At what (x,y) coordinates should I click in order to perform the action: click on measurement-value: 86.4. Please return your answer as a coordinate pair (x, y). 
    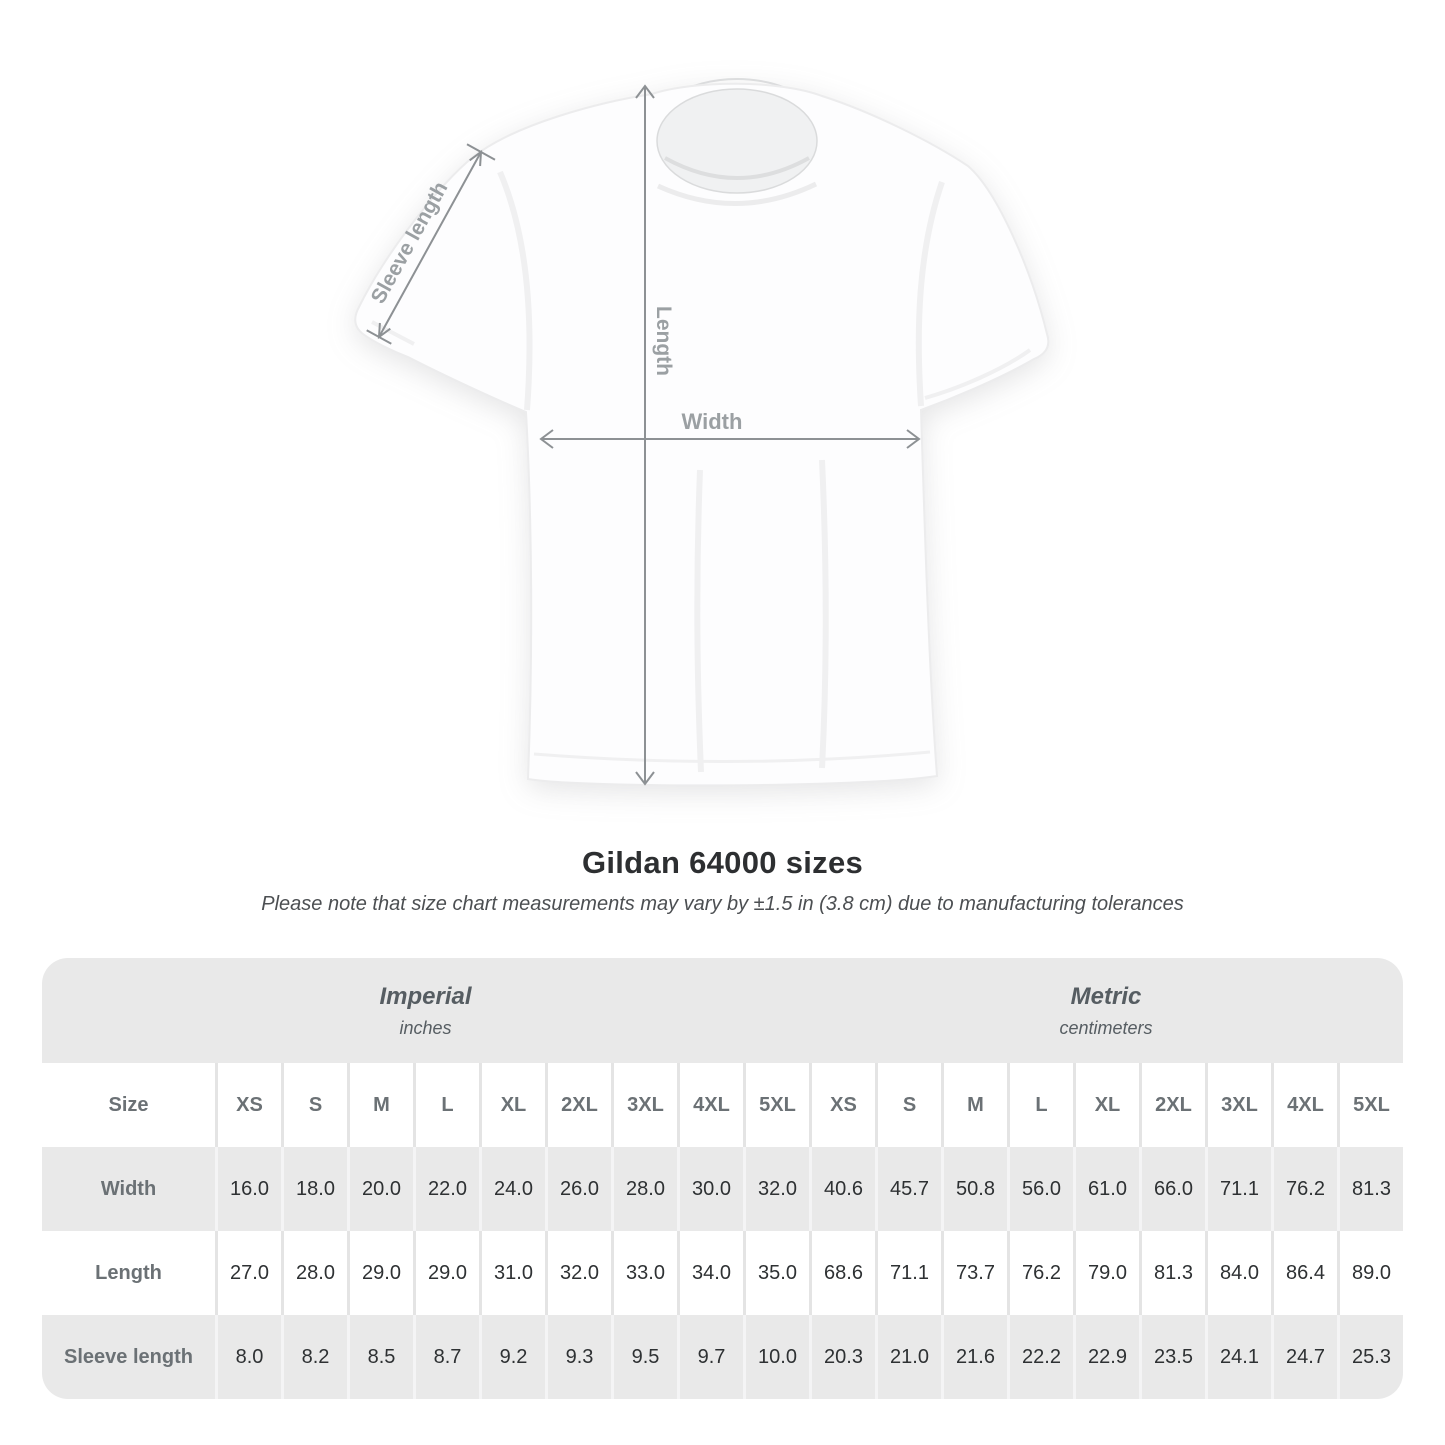
    Looking at the image, I should click on (1304, 1273).